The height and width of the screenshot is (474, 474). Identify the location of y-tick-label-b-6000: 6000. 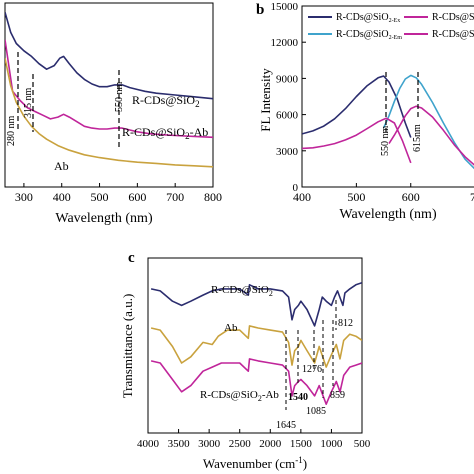
(287, 116).